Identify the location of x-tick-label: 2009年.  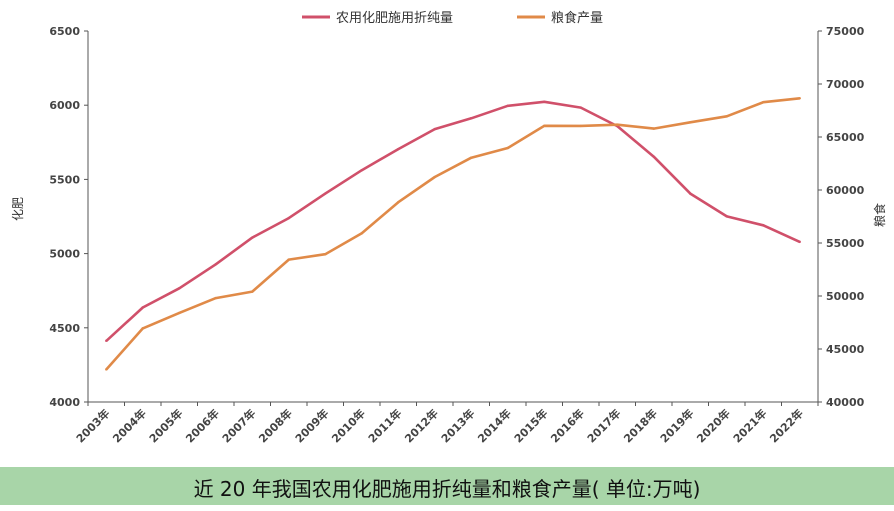
(311, 425).